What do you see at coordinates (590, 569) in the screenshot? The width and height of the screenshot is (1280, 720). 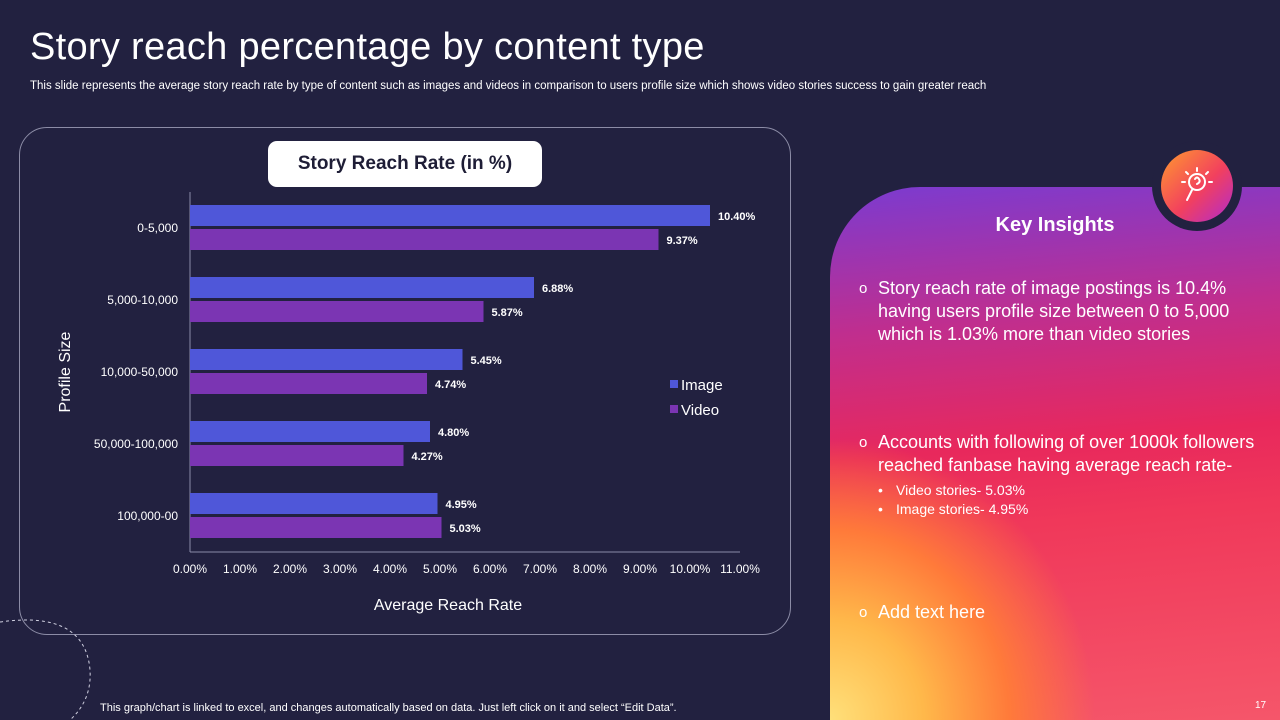 I see `x-tick-label: 8.00%` at bounding box center [590, 569].